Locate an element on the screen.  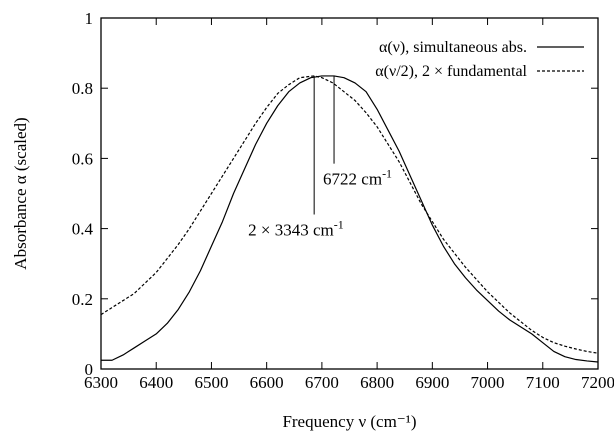
y-tick-label: 0.2 is located at coordinates (82, 299).